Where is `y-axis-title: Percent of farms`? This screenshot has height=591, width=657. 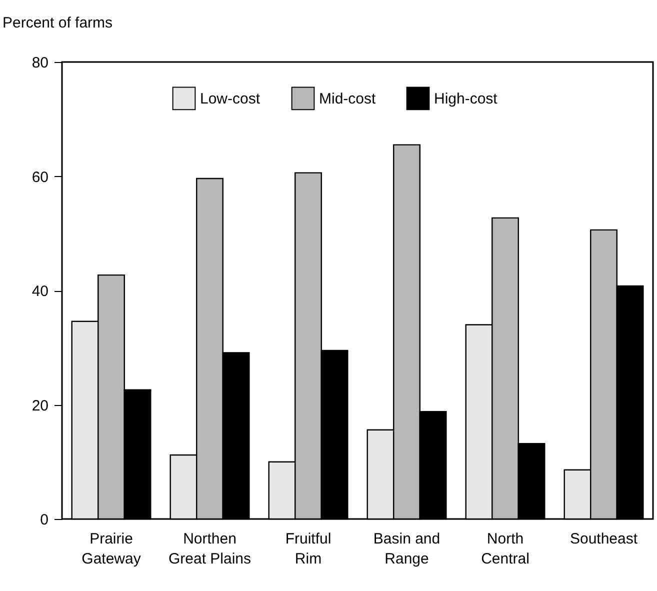
y-axis-title: Percent of farms is located at coordinates (57, 23).